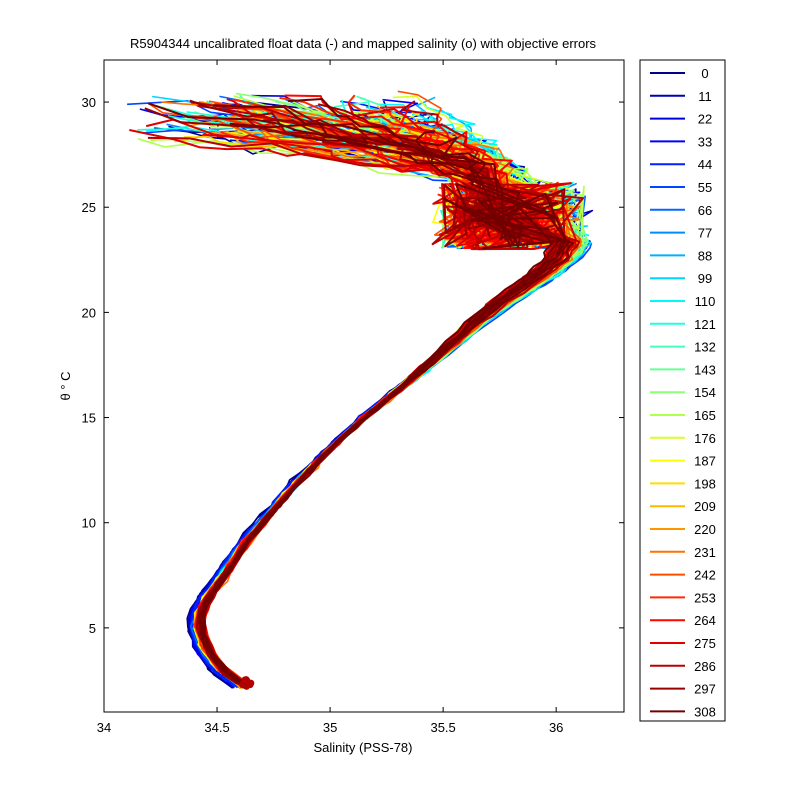  I want to click on legend-label: 187, so click(705, 461).